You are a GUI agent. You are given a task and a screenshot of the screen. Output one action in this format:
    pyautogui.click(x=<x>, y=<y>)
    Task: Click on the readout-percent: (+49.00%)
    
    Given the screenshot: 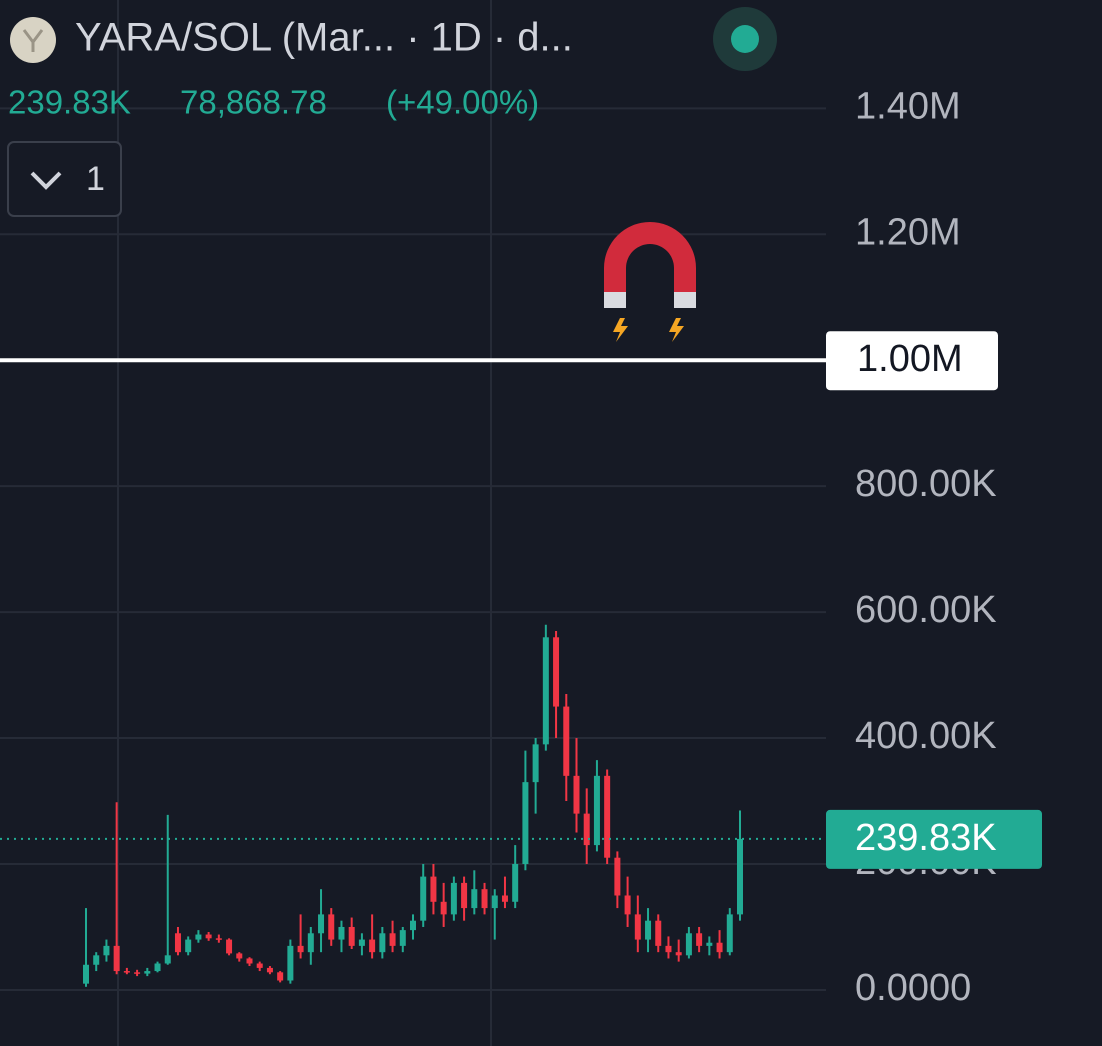 What is the action you would take?
    pyautogui.click(x=462, y=102)
    